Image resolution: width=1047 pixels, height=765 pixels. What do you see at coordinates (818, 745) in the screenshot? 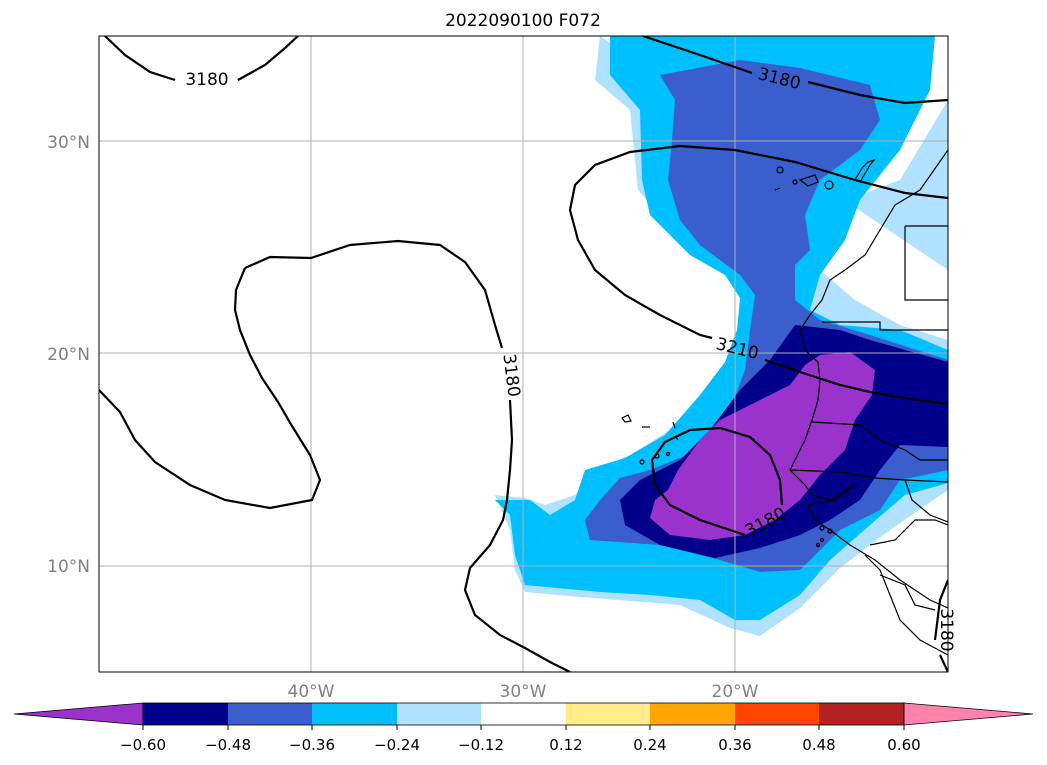
I see `colorbar-tick-label: 0.48` at bounding box center [818, 745].